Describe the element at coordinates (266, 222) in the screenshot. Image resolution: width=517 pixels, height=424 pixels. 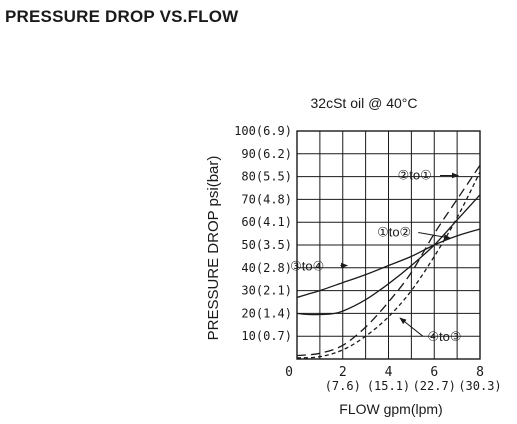
I see `y-tick-label: 60(4.1)` at that location.